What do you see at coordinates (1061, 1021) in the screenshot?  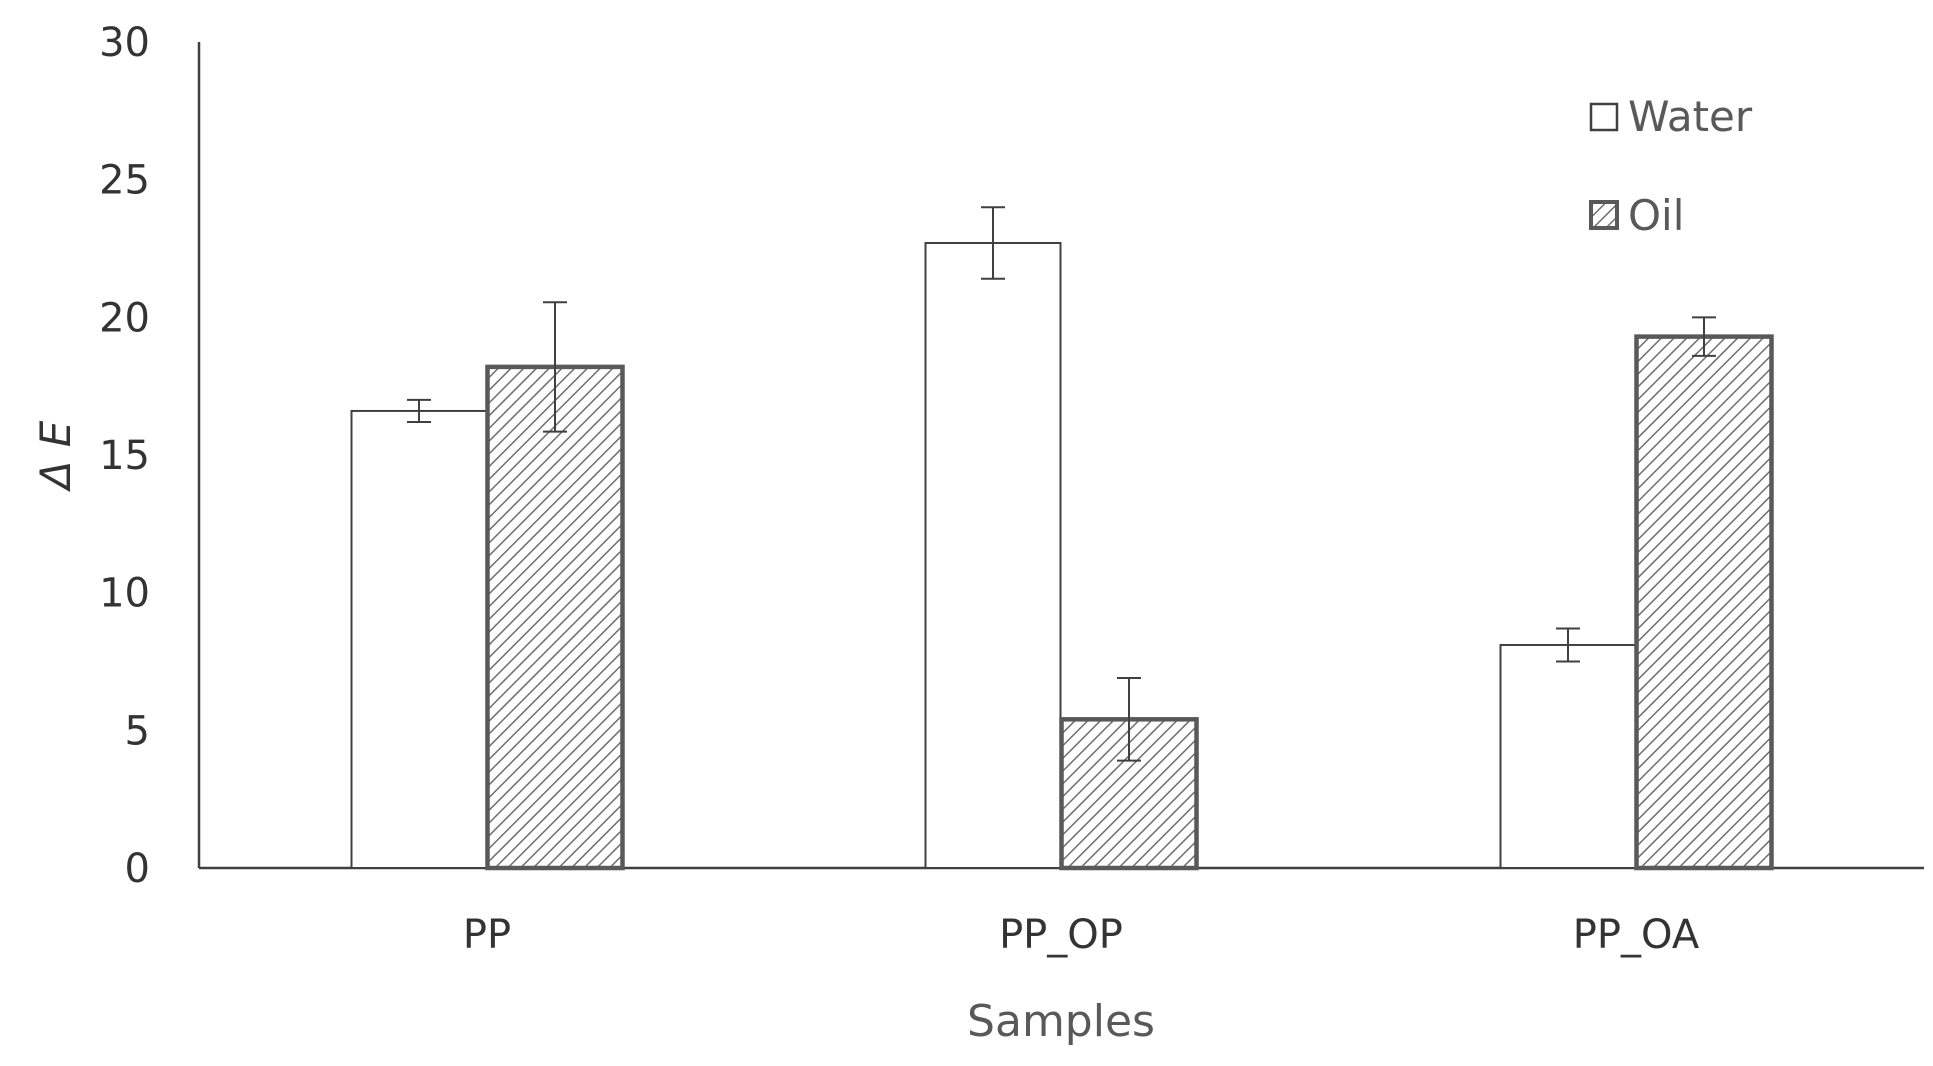 I see `x-axis-title: Samples` at bounding box center [1061, 1021].